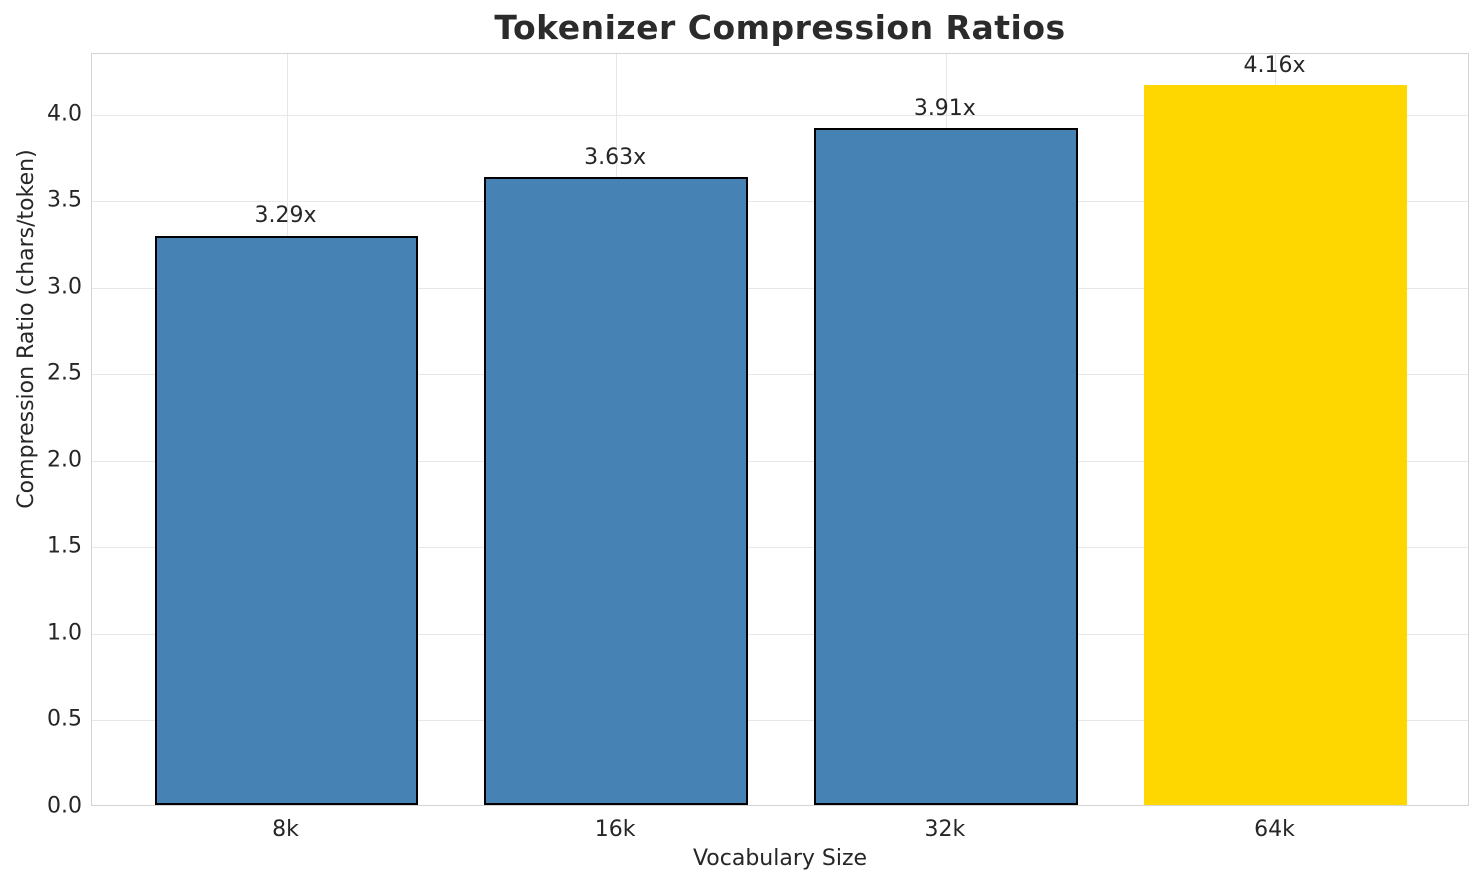  What do you see at coordinates (1274, 65) in the screenshot?
I see `bar-value-label-64k: 4.16x` at bounding box center [1274, 65].